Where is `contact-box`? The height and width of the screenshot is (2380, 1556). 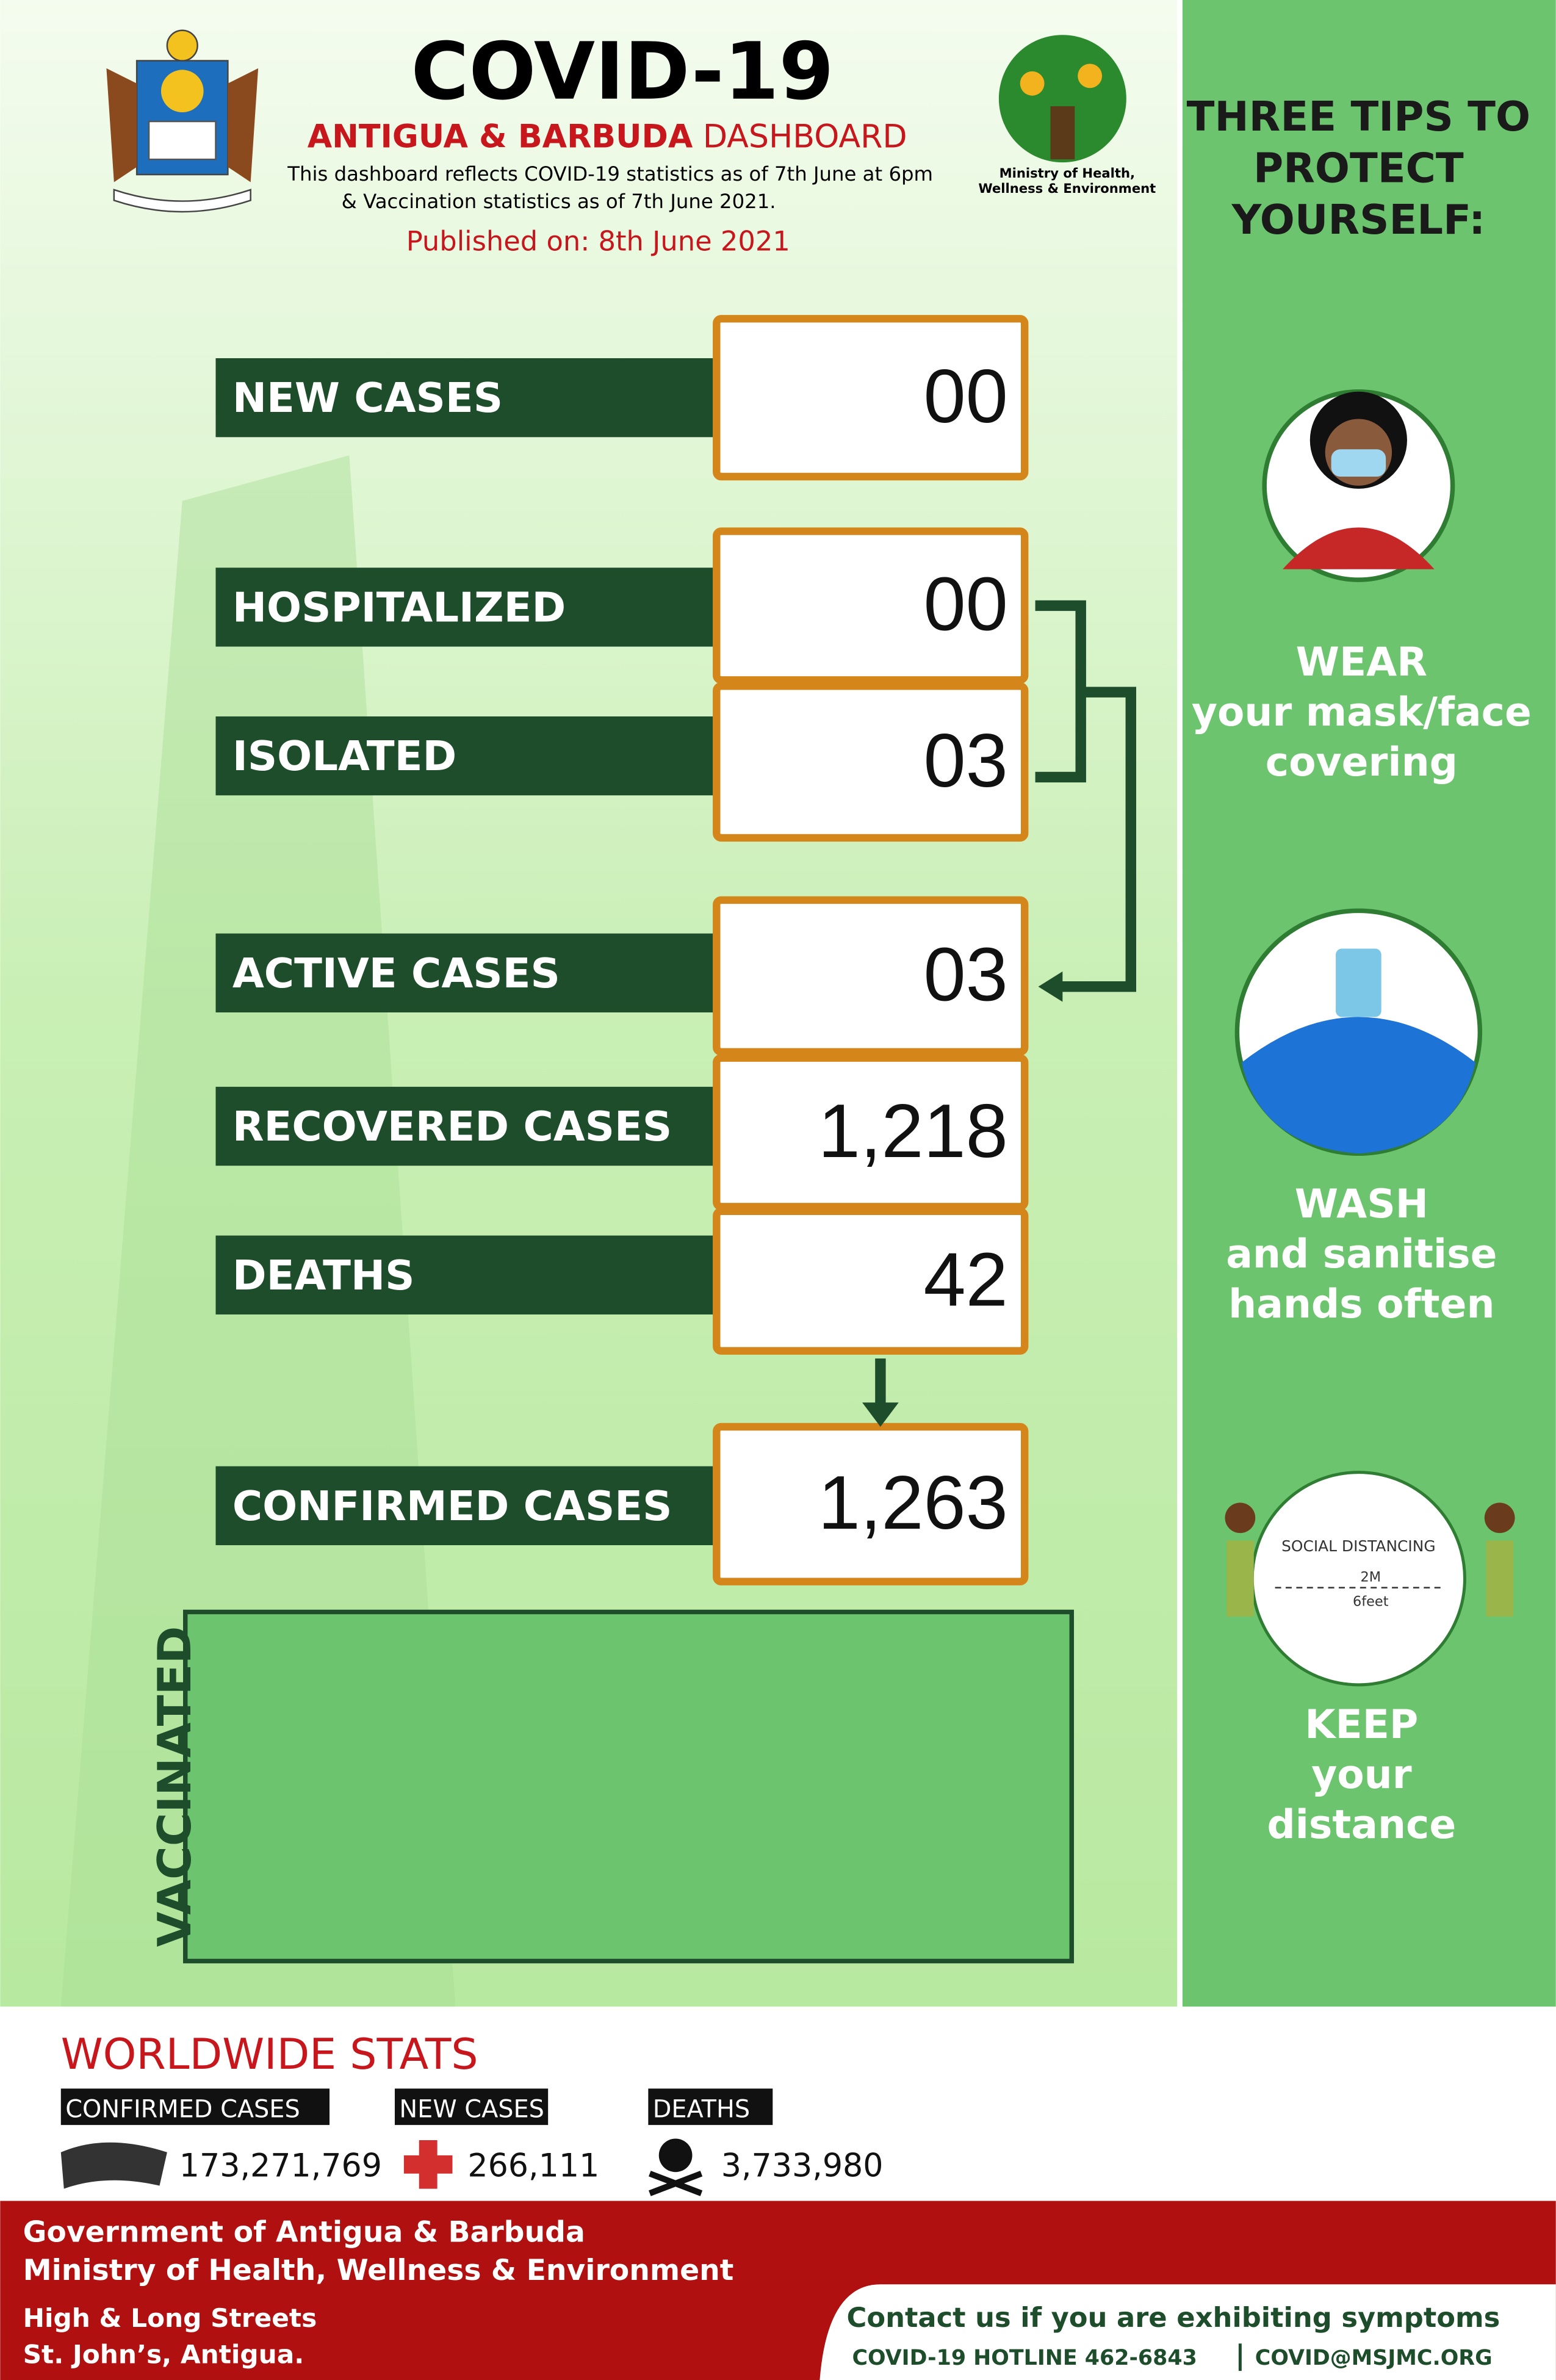 contact-box is located at coordinates (1187, 2332).